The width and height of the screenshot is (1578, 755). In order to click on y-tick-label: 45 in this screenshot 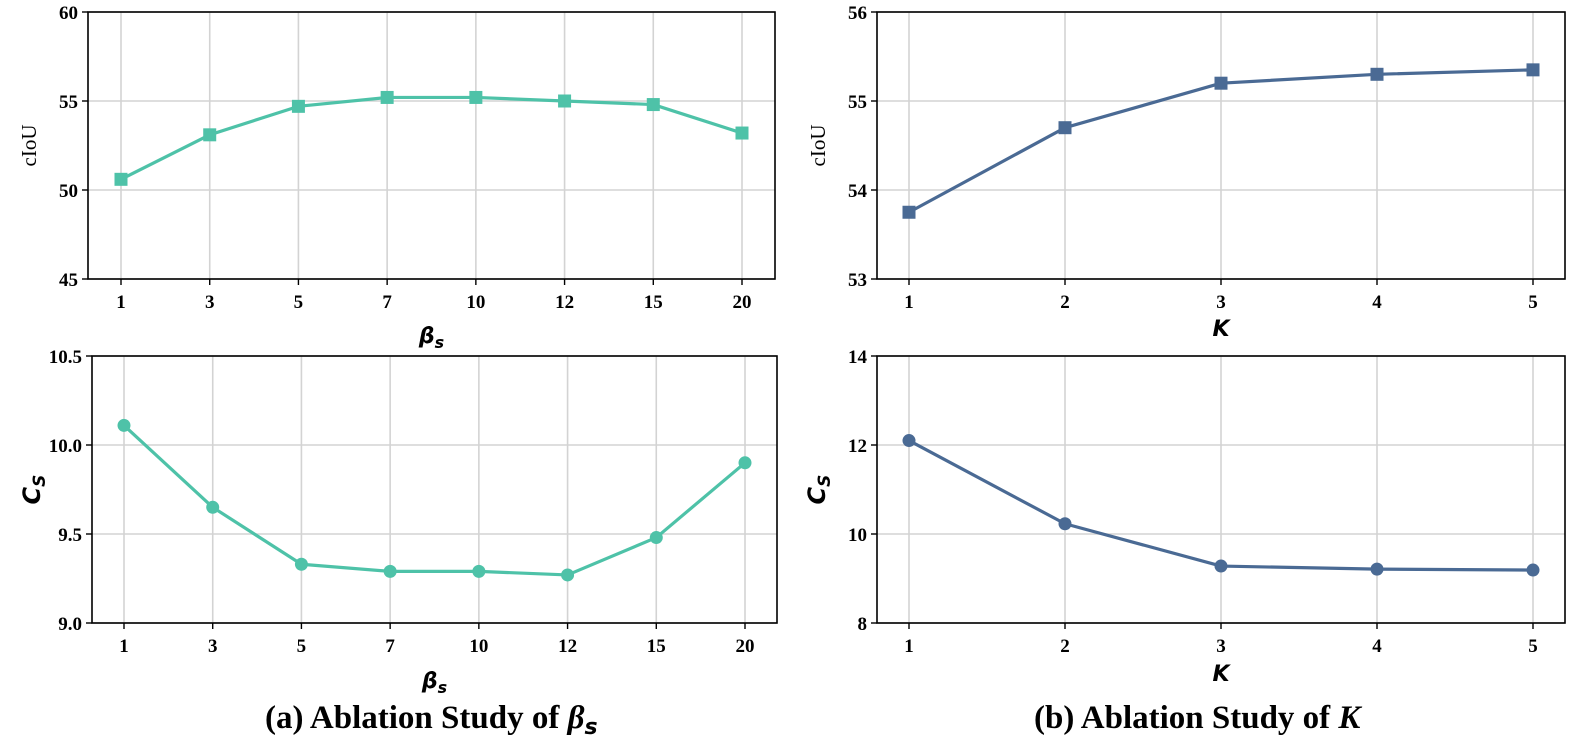, I will do `click(68, 280)`.